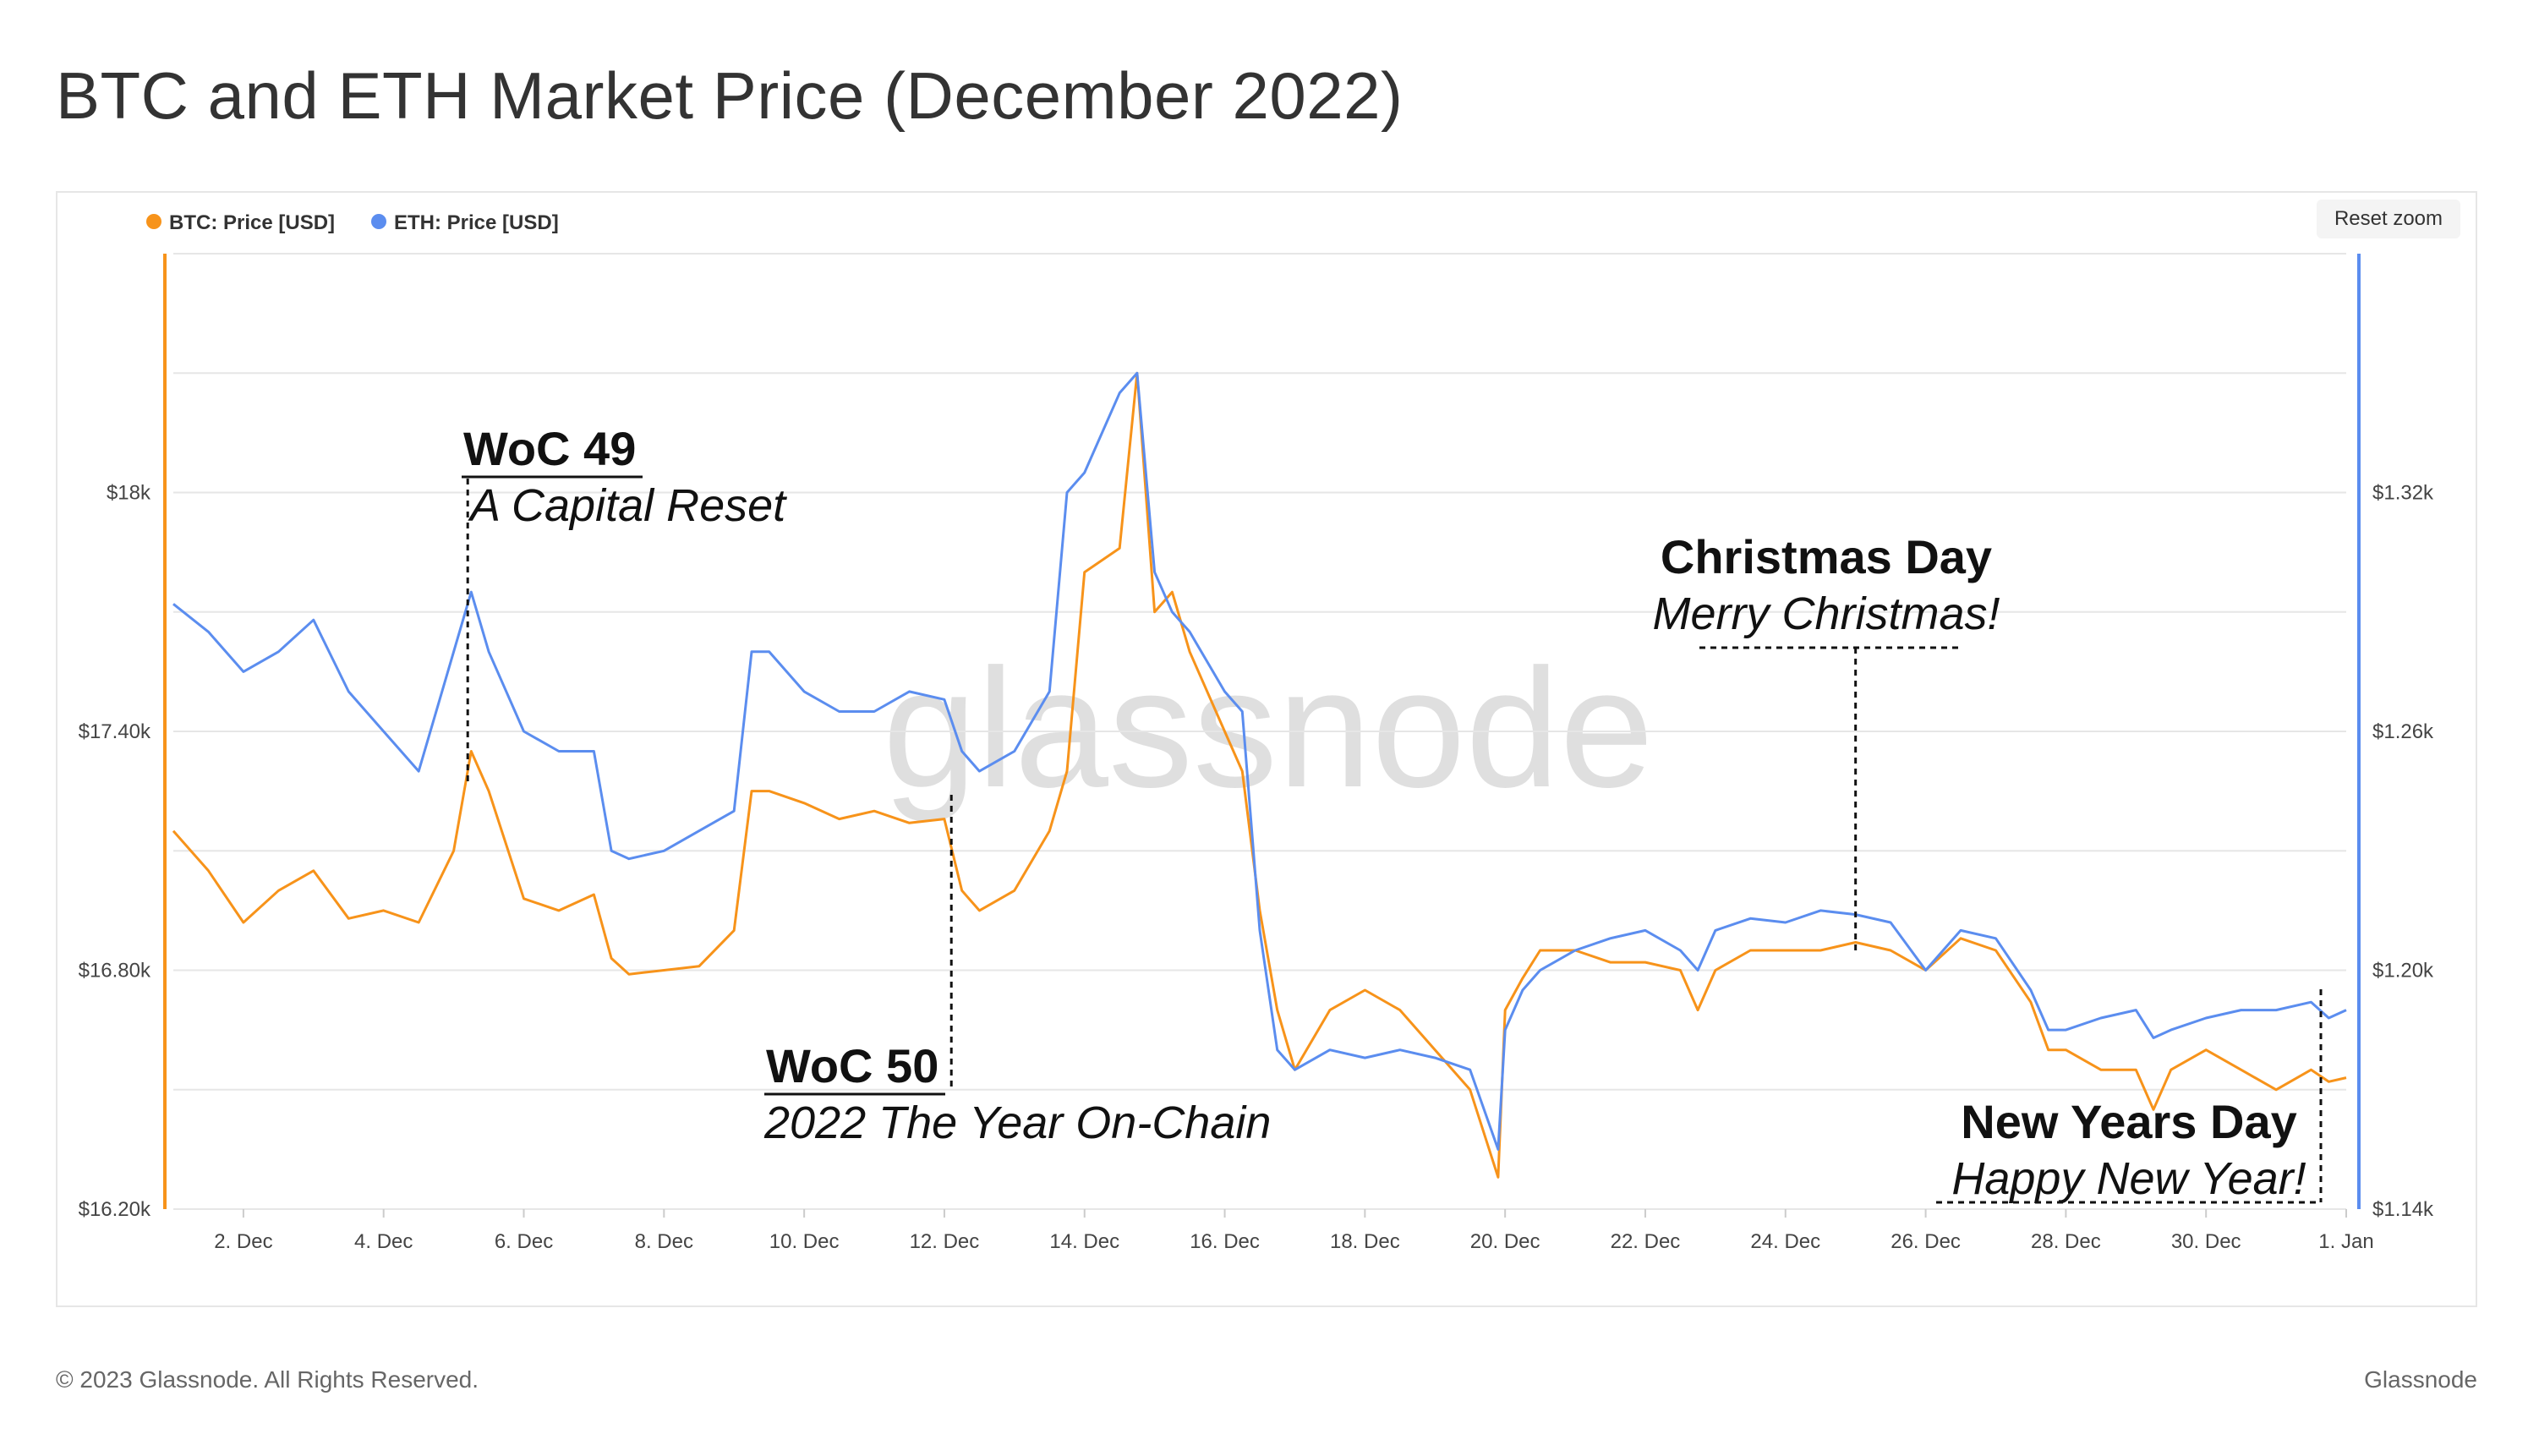 The height and width of the screenshot is (1456, 2528). I want to click on x-tick-label: 28. Dec, so click(2066, 1241).